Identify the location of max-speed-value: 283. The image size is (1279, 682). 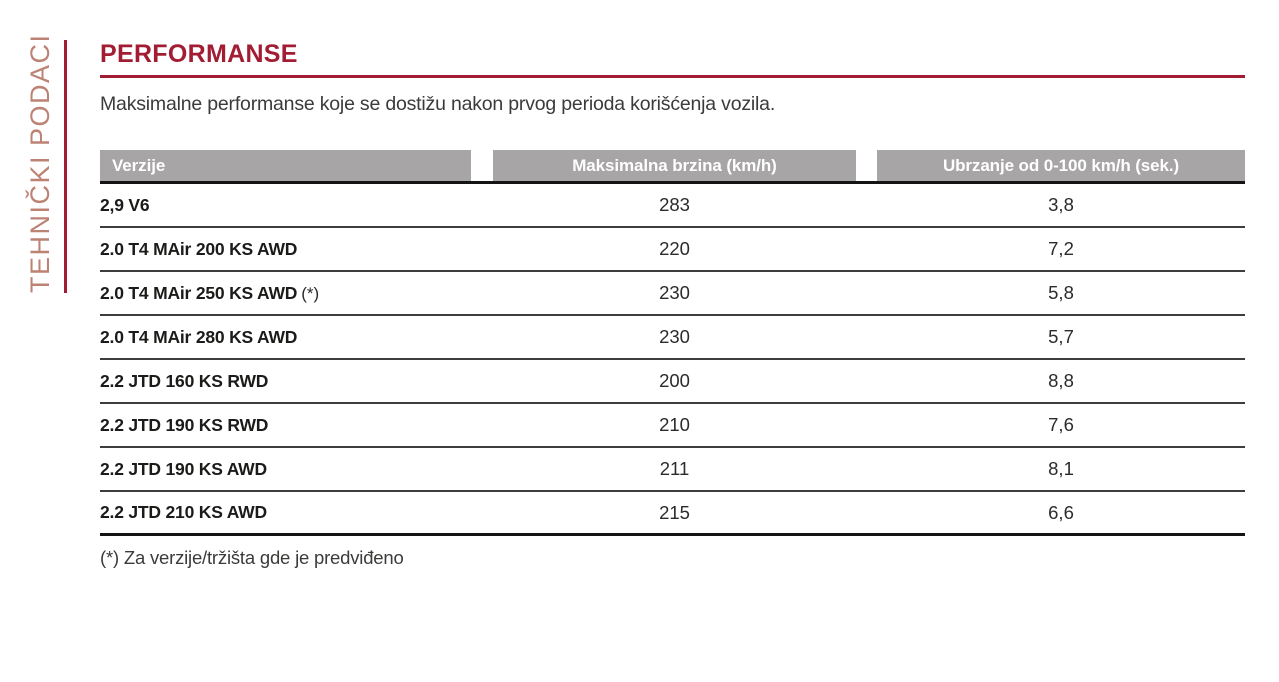
(674, 204).